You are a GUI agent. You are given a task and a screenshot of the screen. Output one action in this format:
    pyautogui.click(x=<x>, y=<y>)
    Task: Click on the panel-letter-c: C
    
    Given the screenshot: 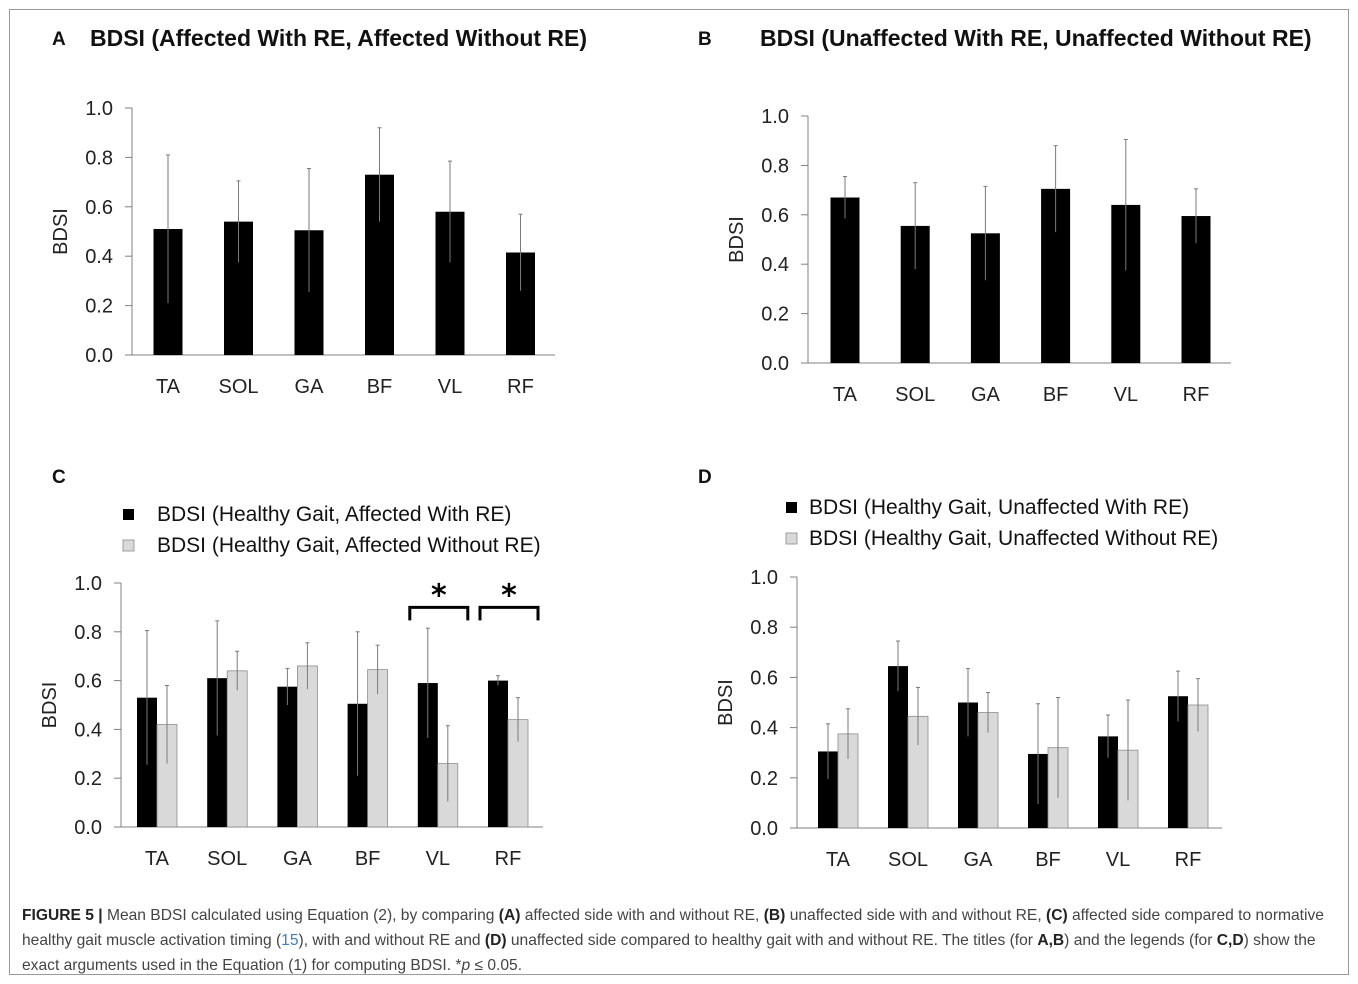 What is the action you would take?
    pyautogui.click(x=59, y=477)
    